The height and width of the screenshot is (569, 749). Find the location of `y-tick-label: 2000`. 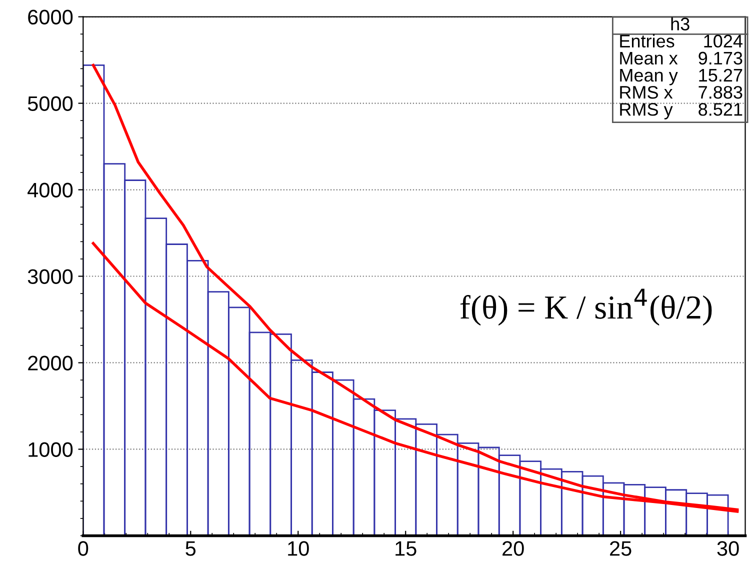

y-tick-label: 2000 is located at coordinates (50, 363).